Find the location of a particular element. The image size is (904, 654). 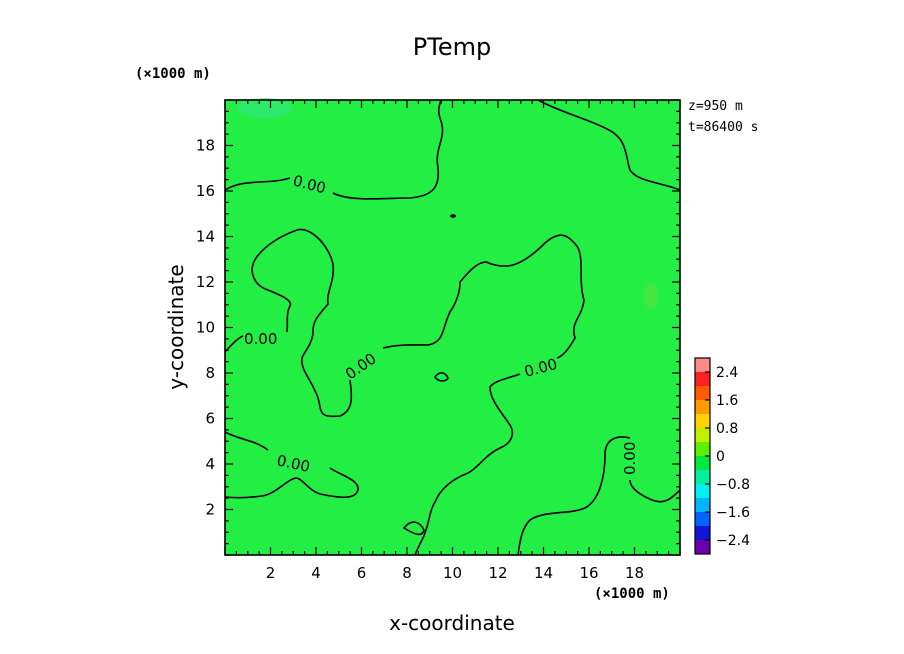

x-tick-label: 12 is located at coordinates (497, 573).